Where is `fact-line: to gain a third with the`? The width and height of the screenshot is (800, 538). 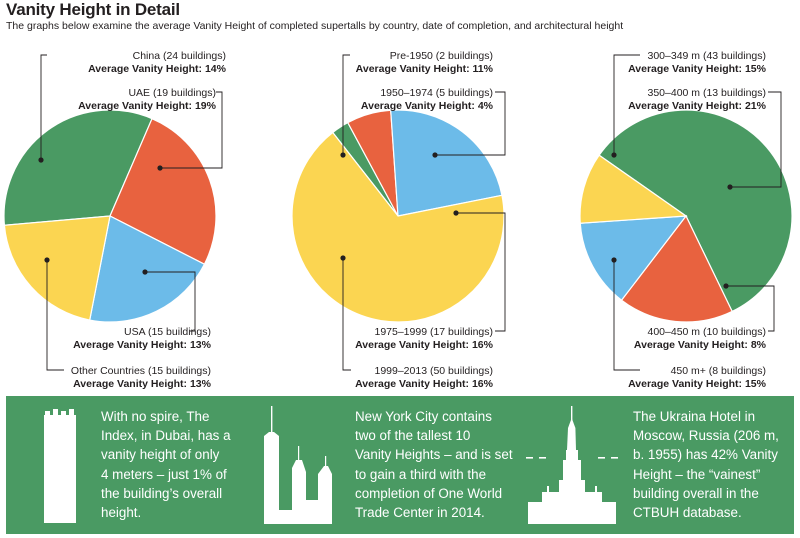
fact-line: to gain a third with the is located at coordinates (421, 474).